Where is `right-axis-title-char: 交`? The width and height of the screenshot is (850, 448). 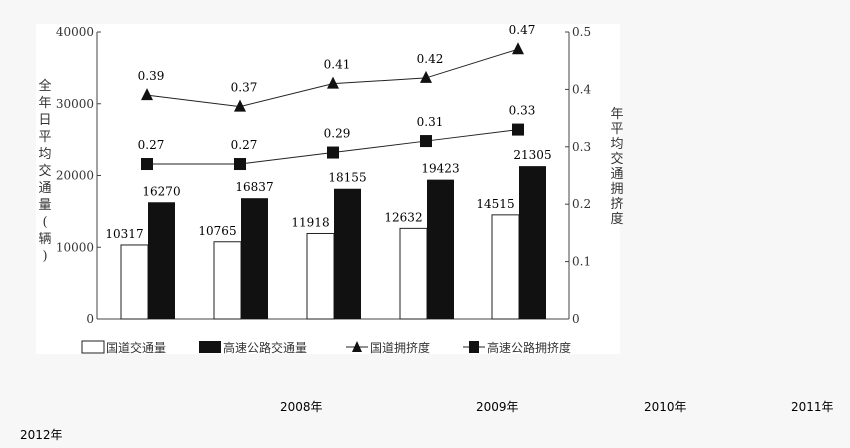
right-axis-title-char: 交 is located at coordinates (616, 159).